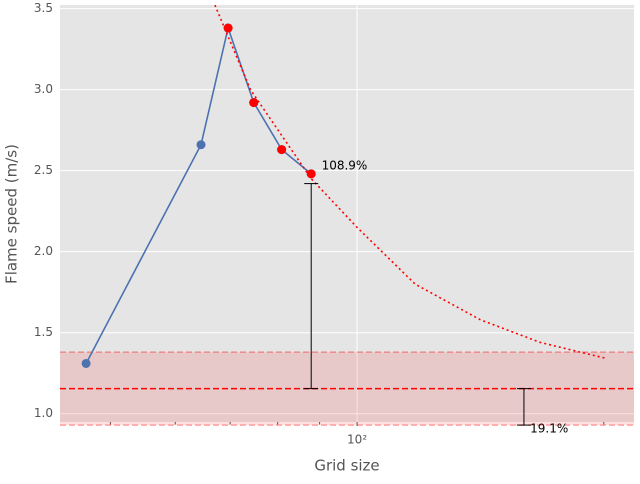 This screenshot has width=640, height=484. I want to click on x-axis-label: Grid size, so click(346, 466).